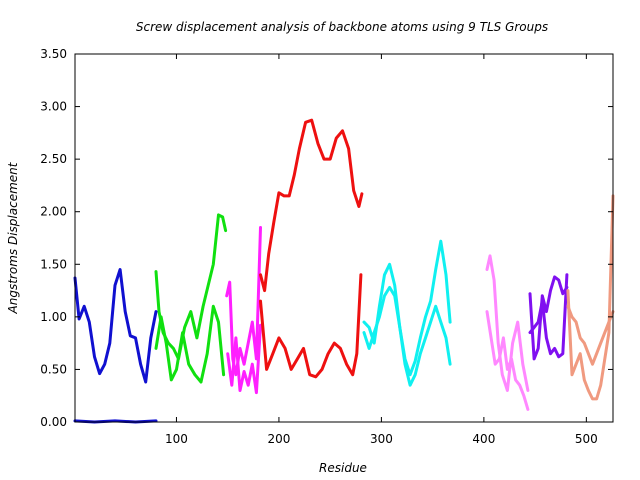 The width and height of the screenshot is (640, 480). I want to click on x-axis-title: Residue, so click(343, 468).